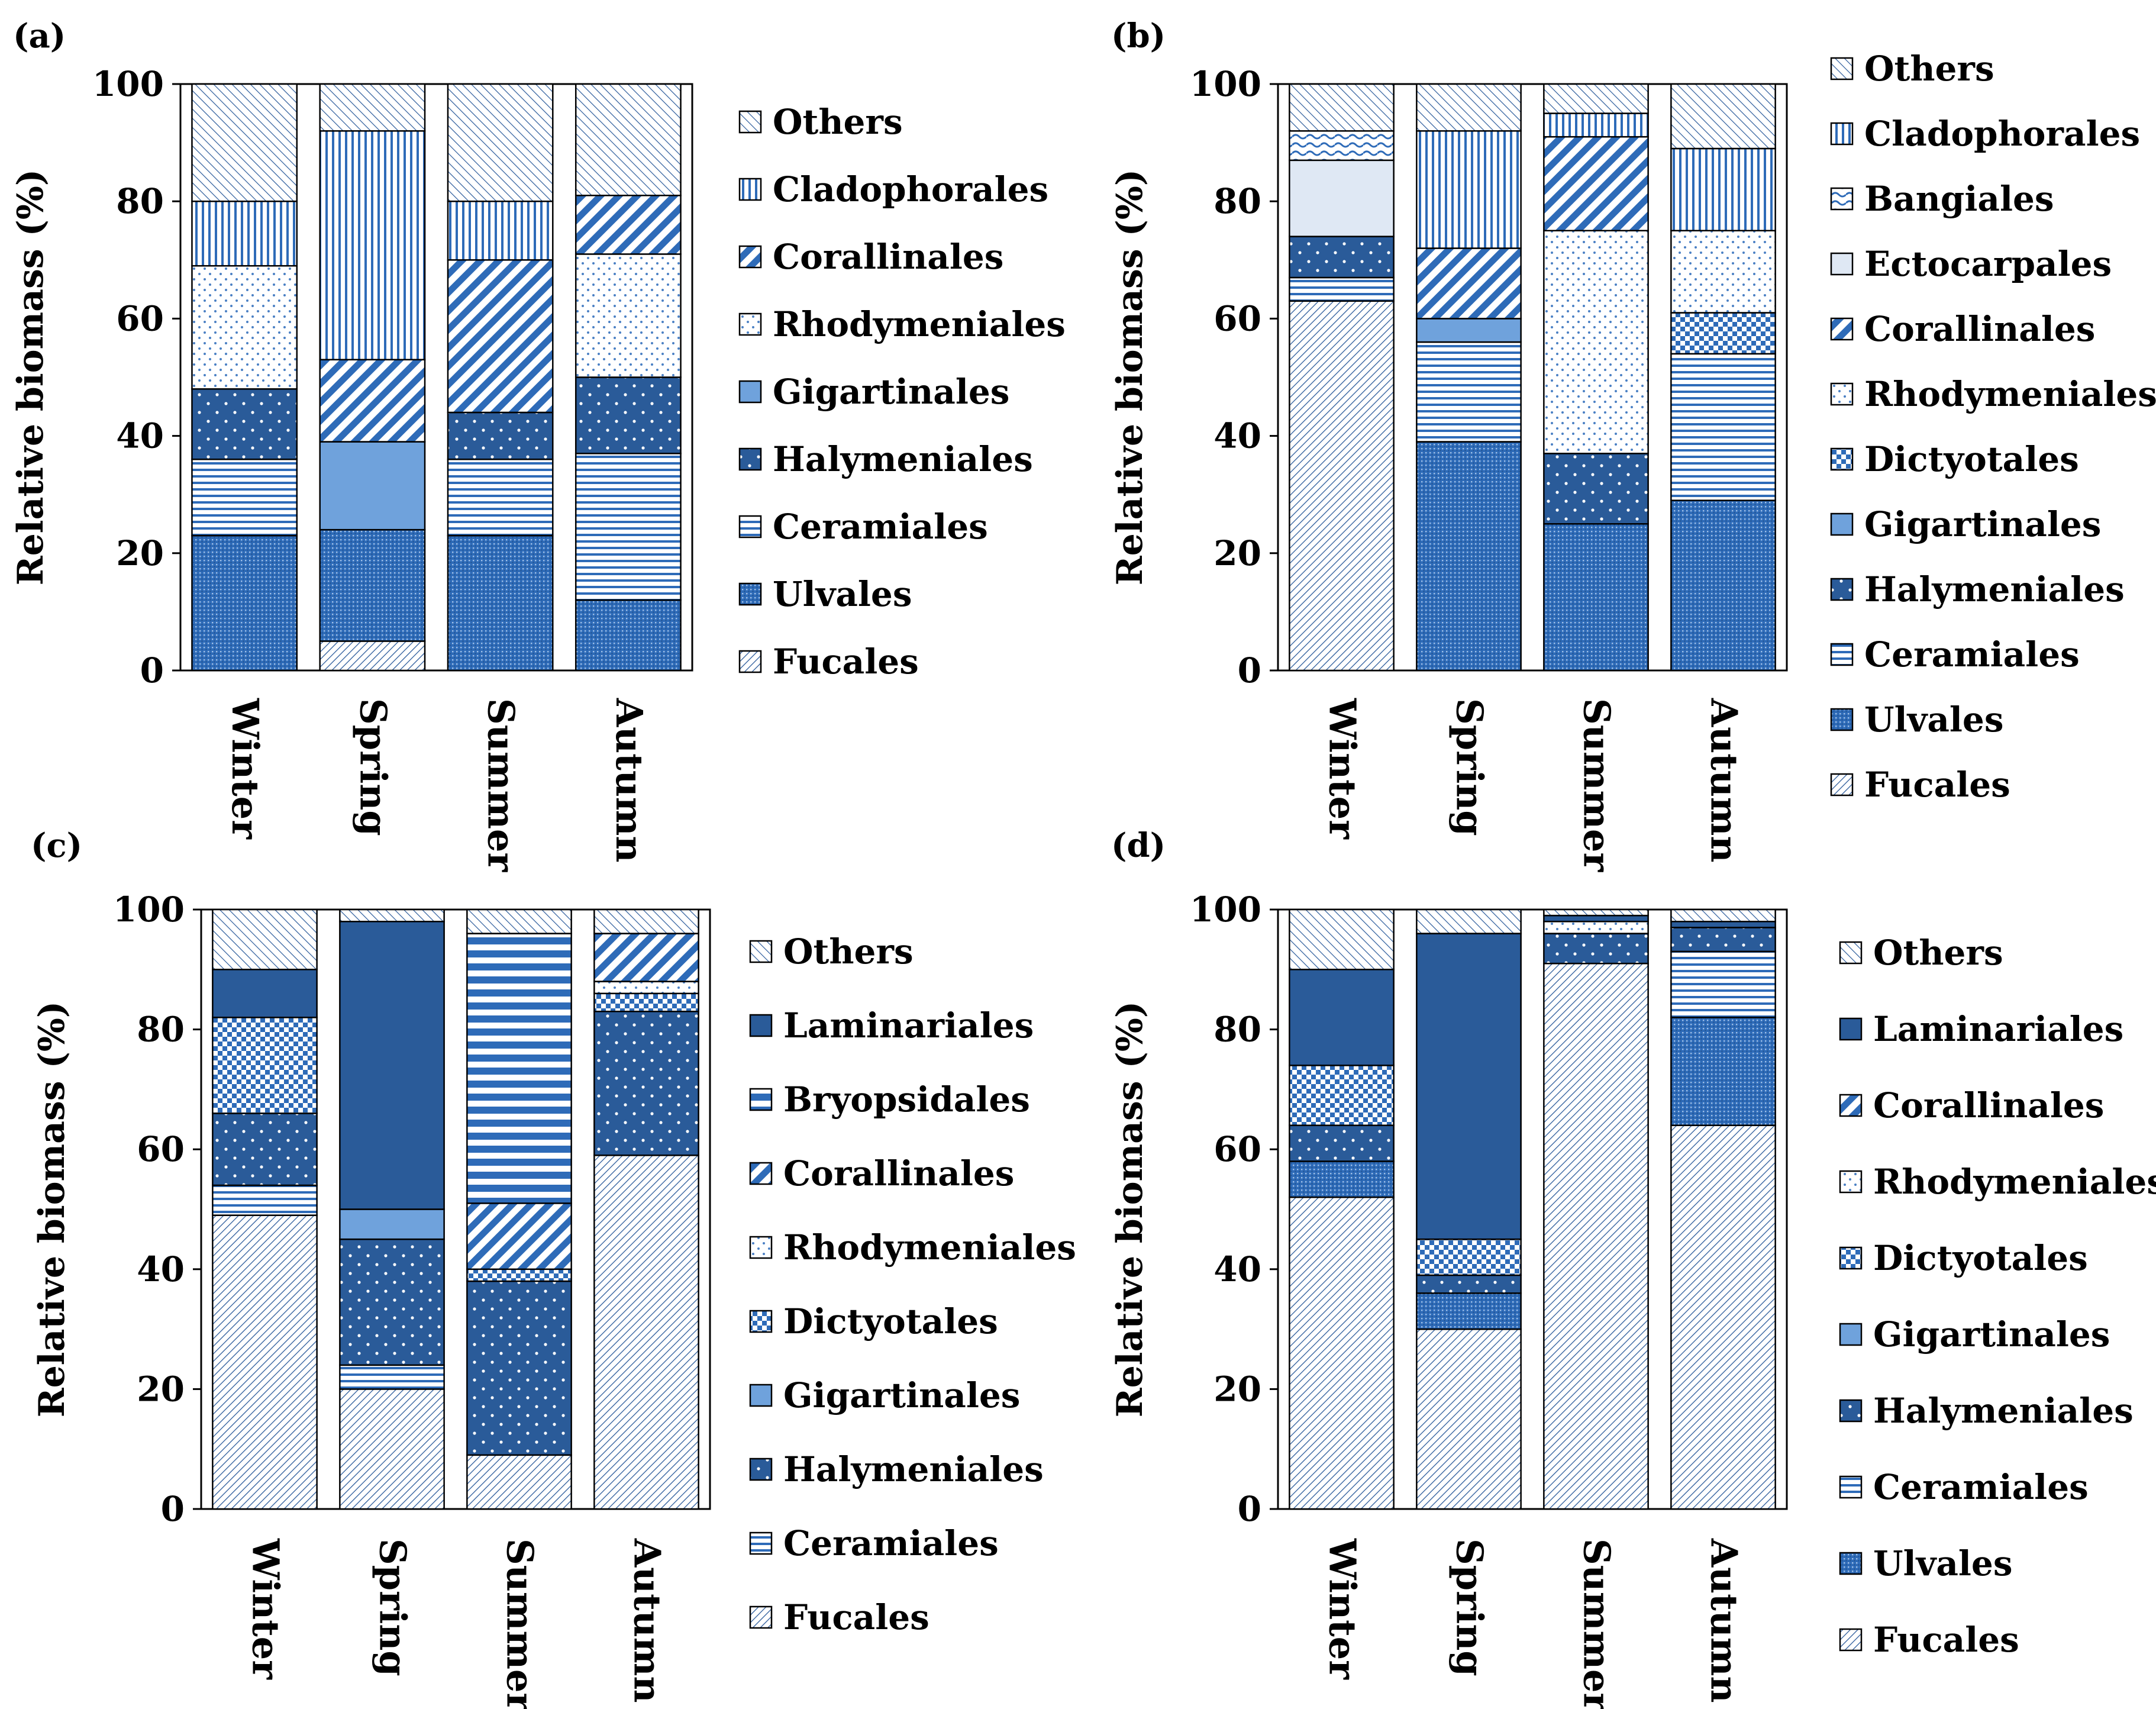  Describe the element at coordinates (1946, 1640) in the screenshot. I see `legend-label-fucales: Fucales` at that location.